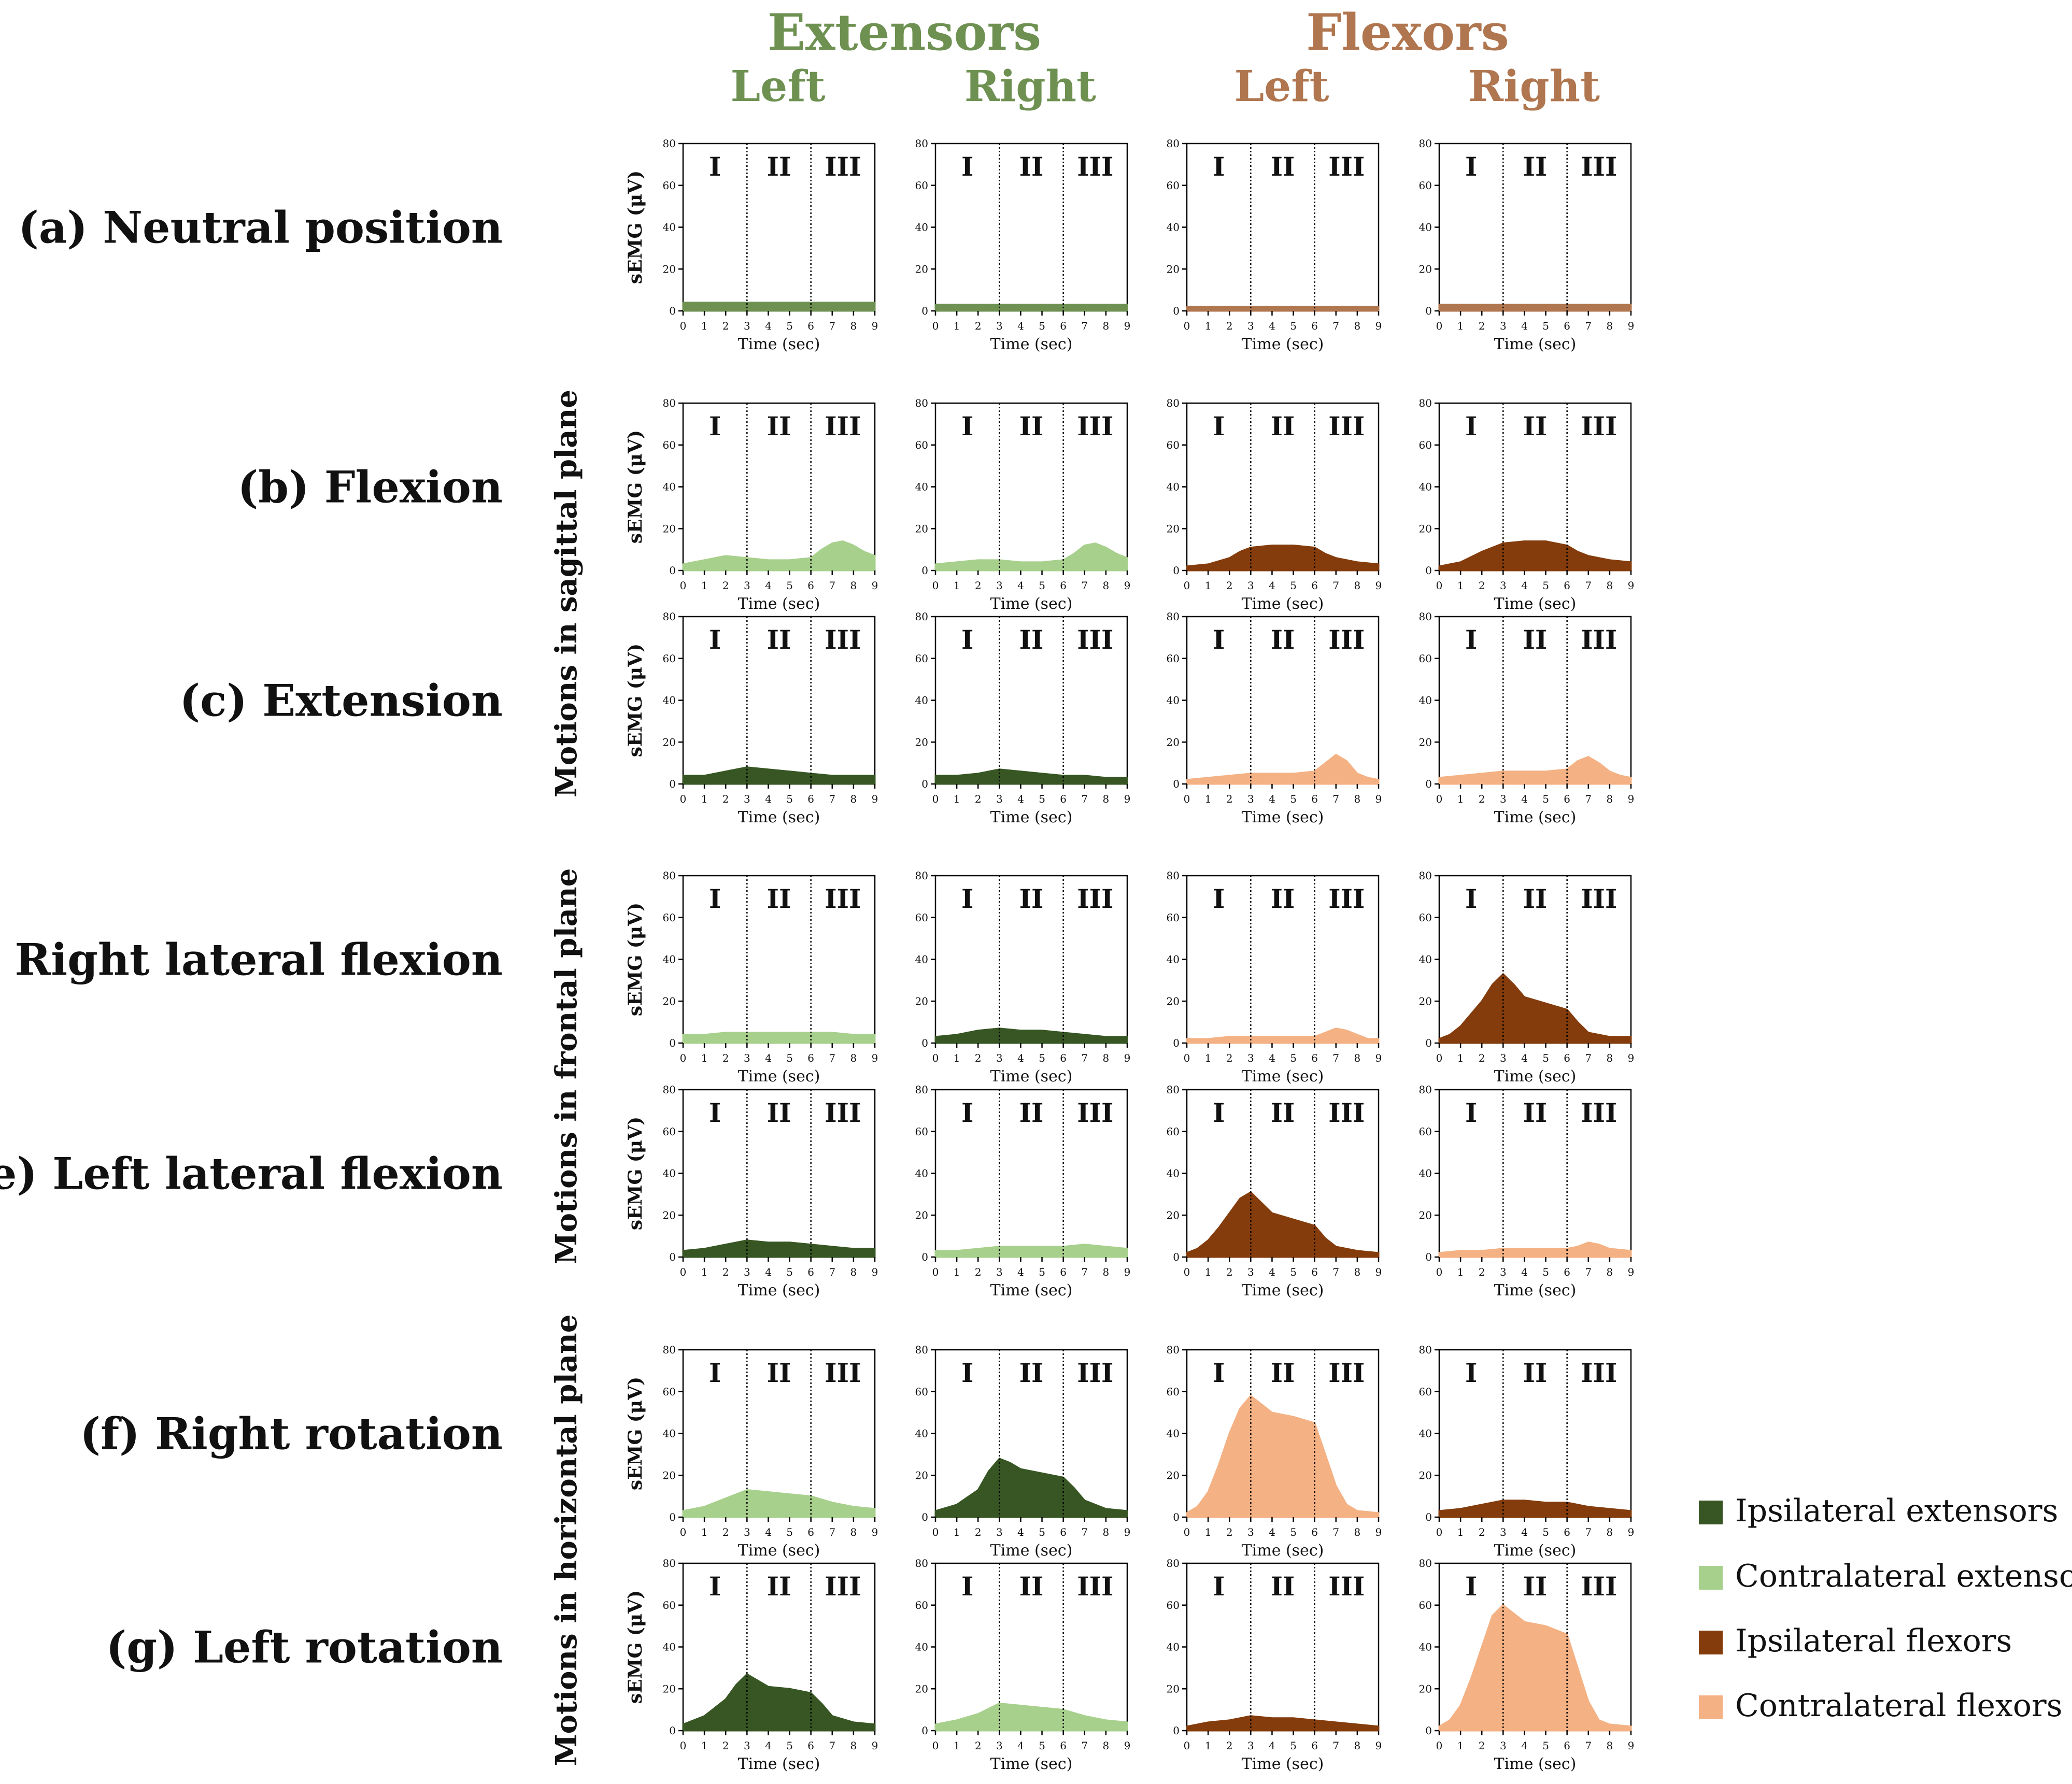 The height and width of the screenshot is (1784, 2072). What do you see at coordinates (1896, 1511) in the screenshot?
I see `legend-label: Ipsilateral extensors` at bounding box center [1896, 1511].